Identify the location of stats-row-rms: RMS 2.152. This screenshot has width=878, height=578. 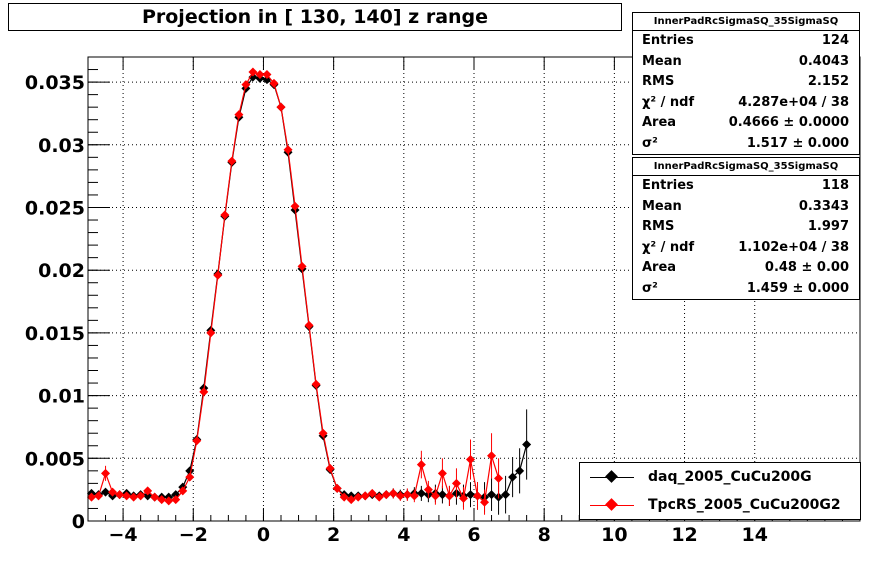
(745, 81).